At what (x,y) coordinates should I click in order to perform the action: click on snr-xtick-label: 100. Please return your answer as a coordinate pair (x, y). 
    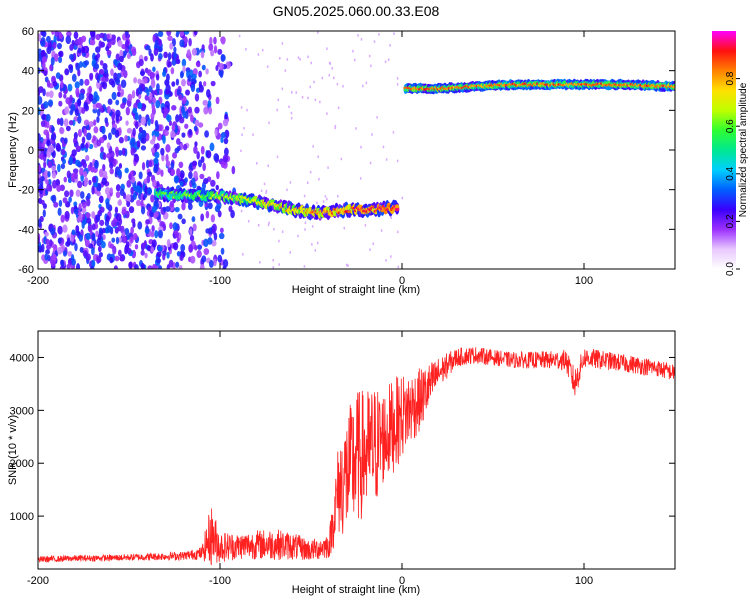
    Looking at the image, I should click on (584, 581).